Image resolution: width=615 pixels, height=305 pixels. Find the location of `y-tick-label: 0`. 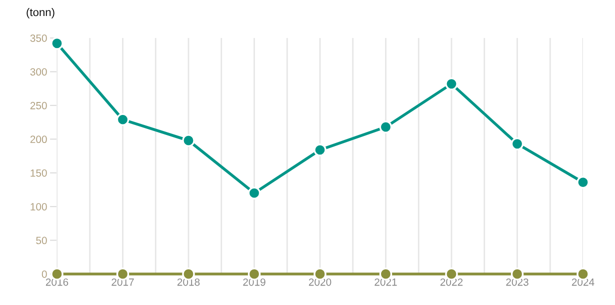

y-tick-label: 0 is located at coordinates (44, 274).